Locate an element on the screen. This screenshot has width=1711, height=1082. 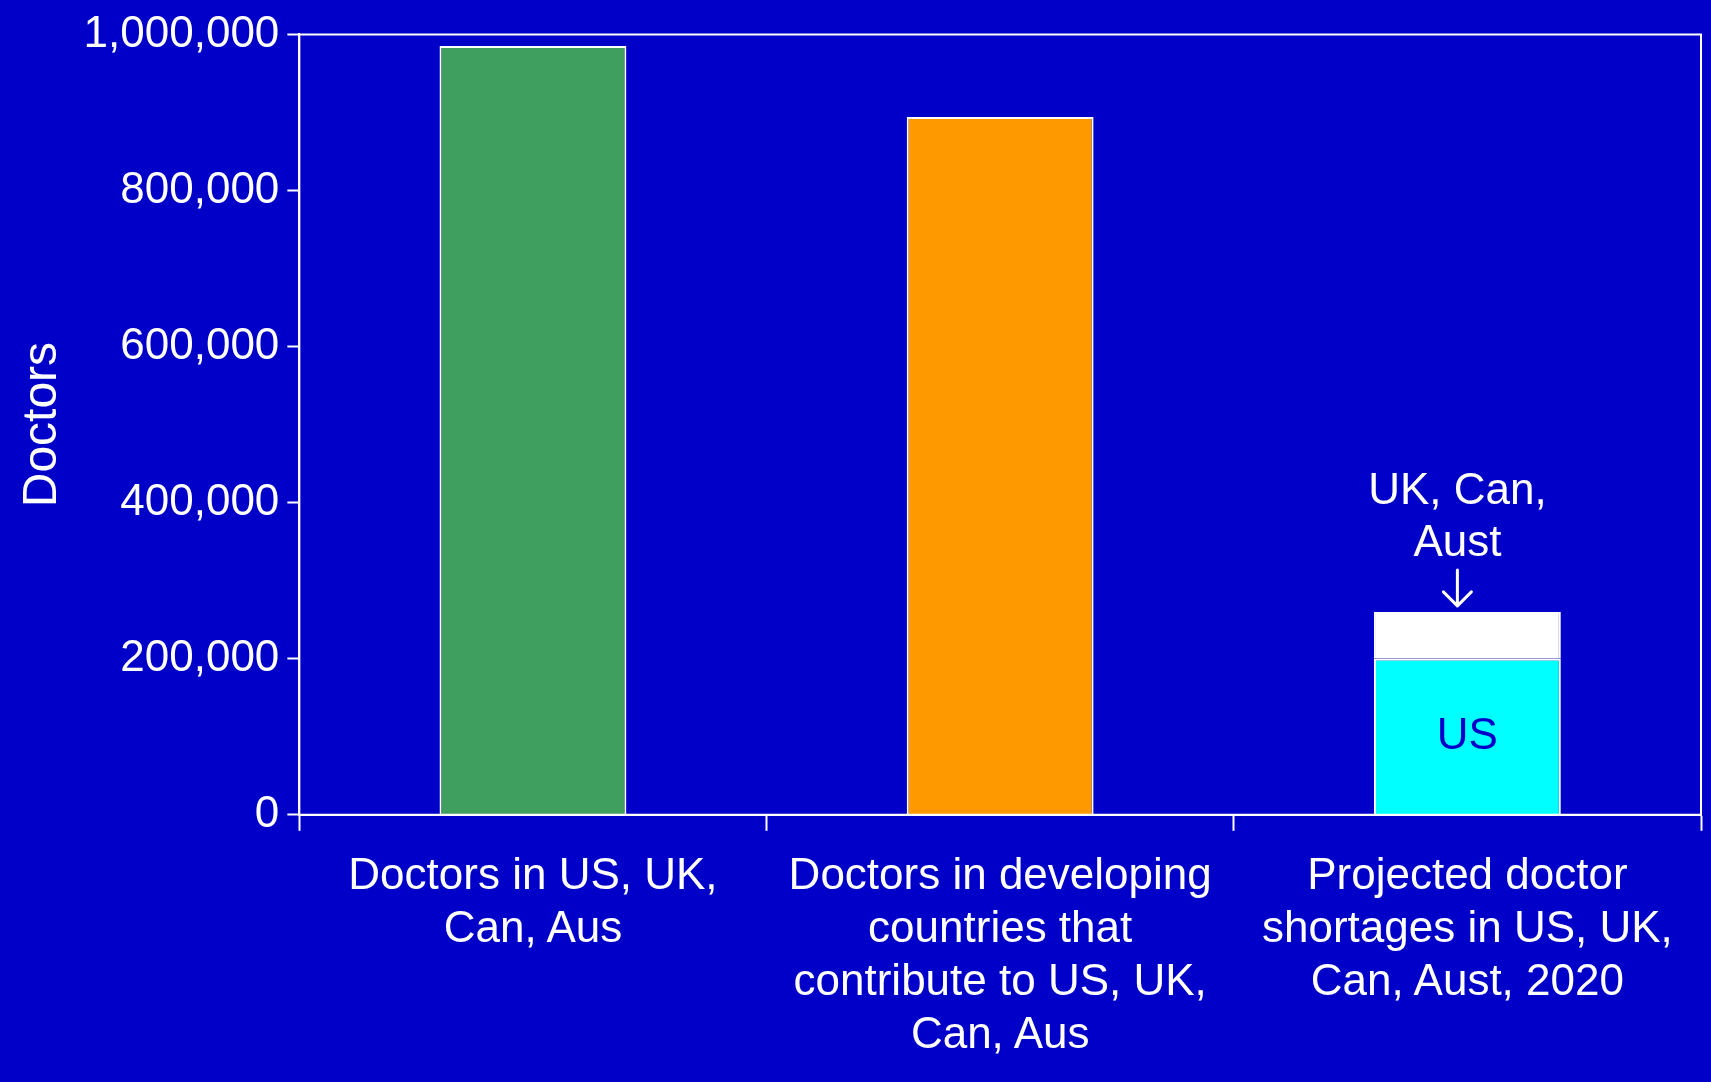
y-axis-title: Doctors is located at coordinates (40, 424).